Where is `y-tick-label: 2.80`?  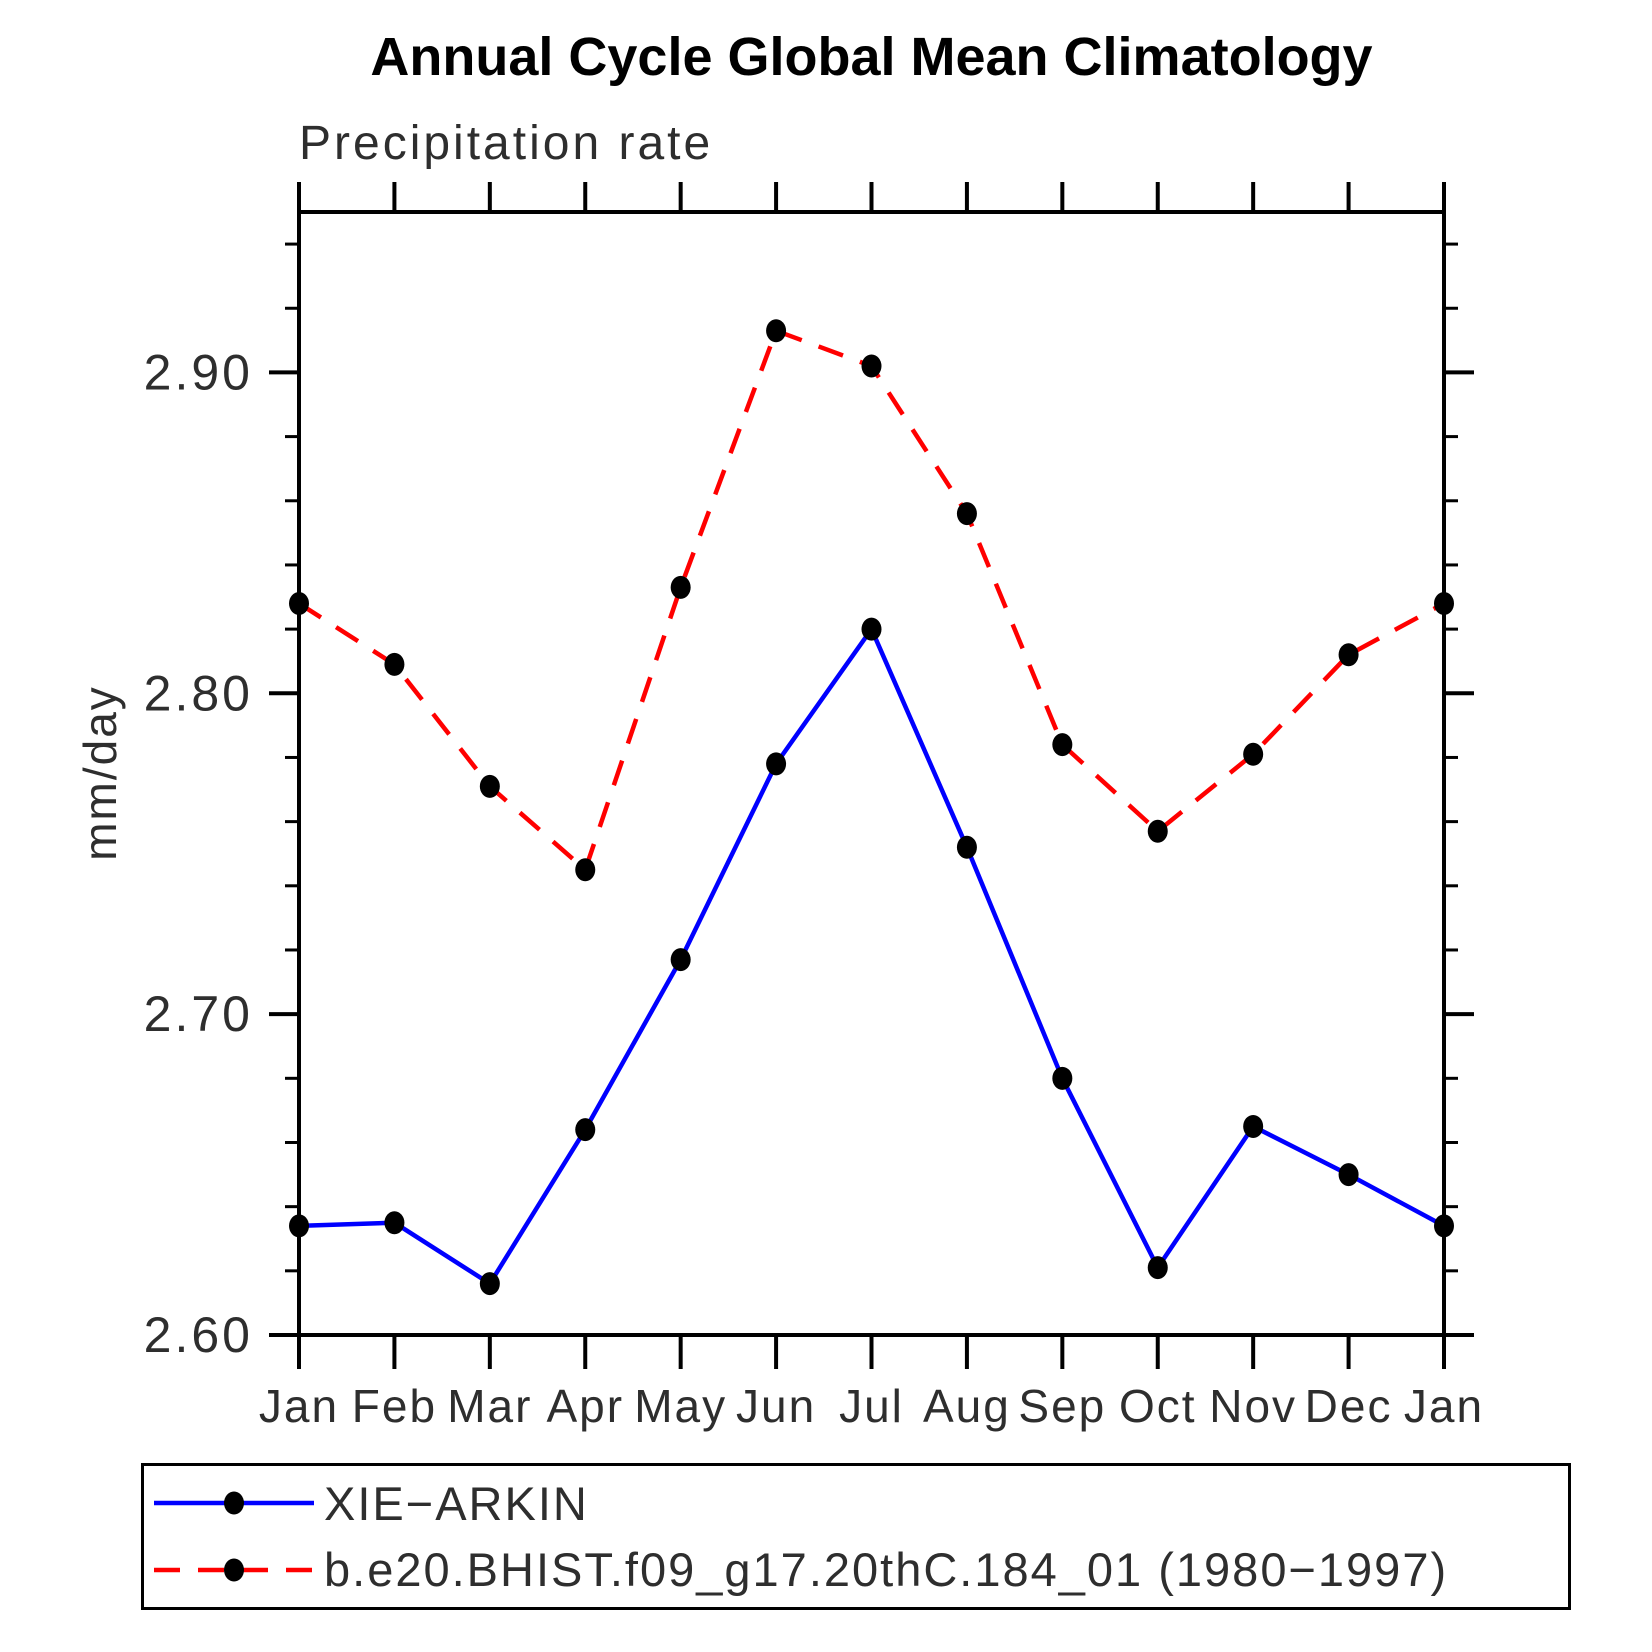
y-tick-label: 2.80 is located at coordinates (198, 693).